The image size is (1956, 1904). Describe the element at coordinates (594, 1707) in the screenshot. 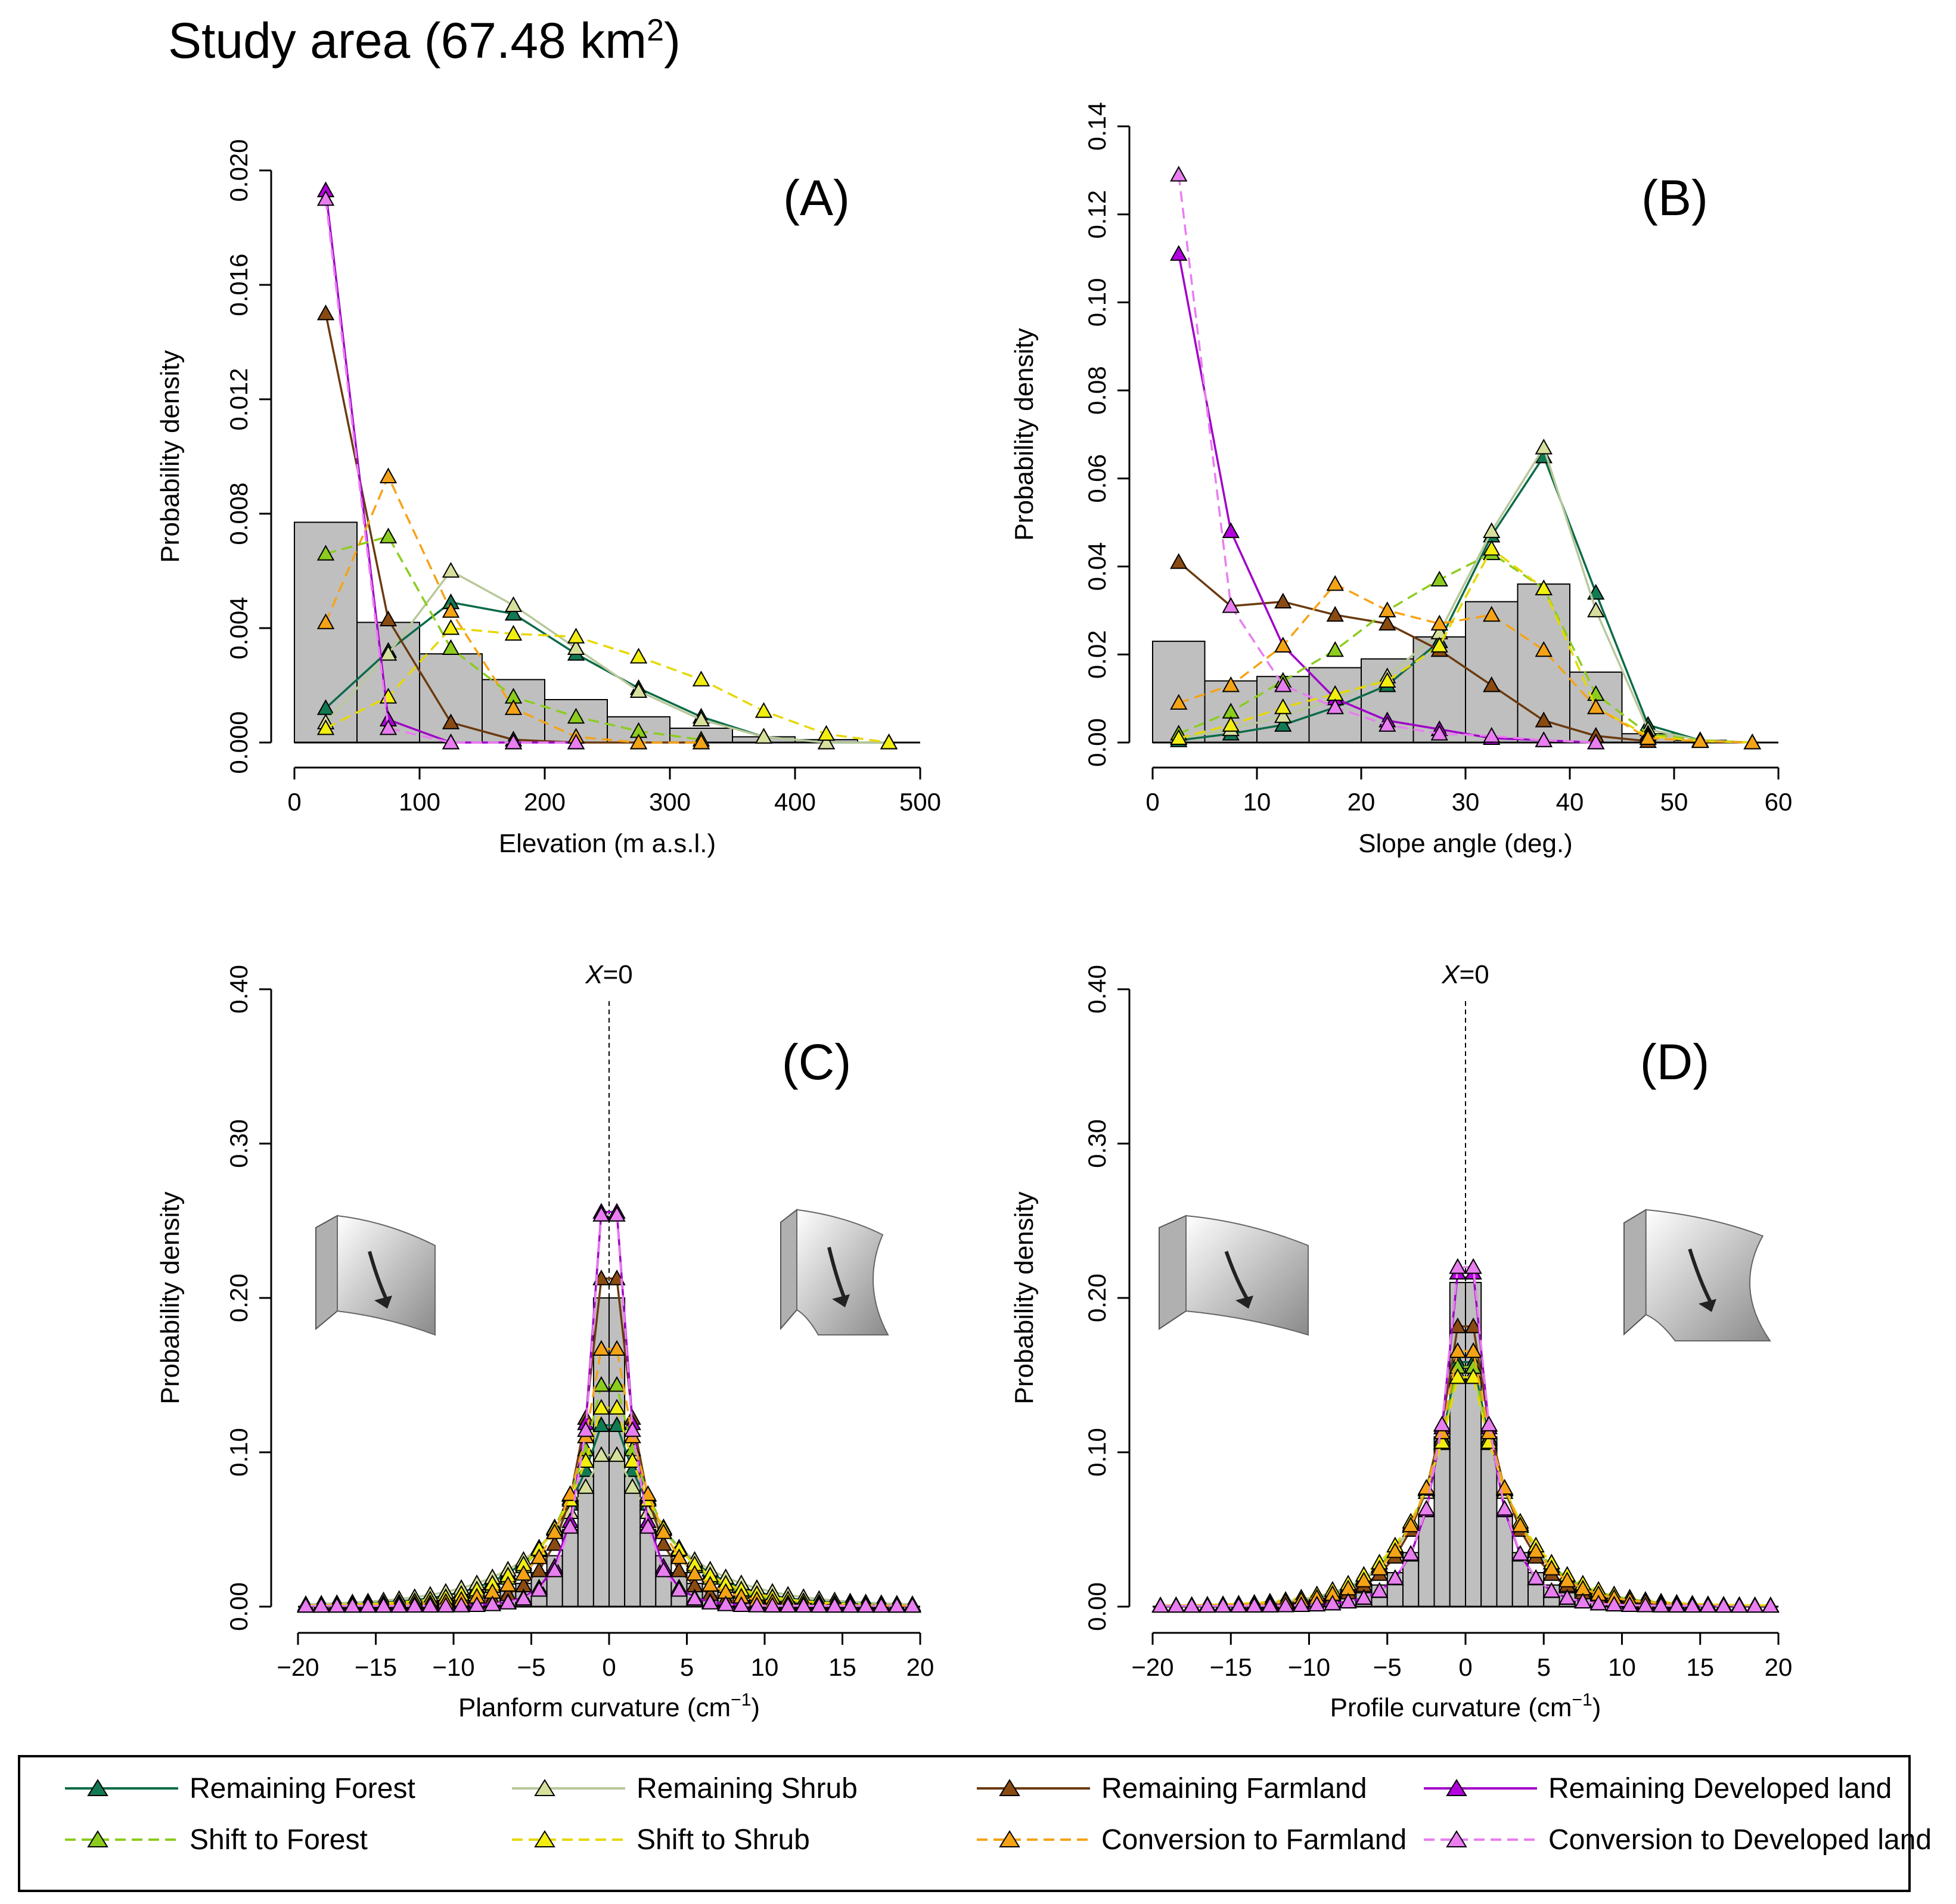

I see `x-axis-label-text: Planform curvature (cm` at that location.